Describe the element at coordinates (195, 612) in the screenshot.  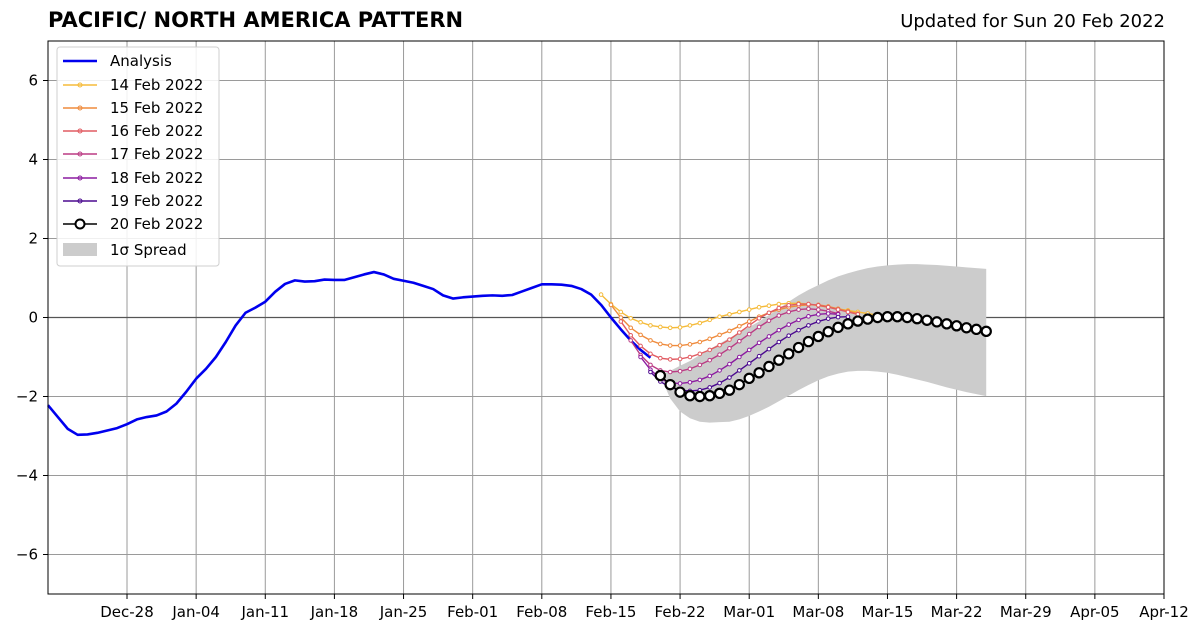
I see `x-tick-label: Jan-04` at that location.